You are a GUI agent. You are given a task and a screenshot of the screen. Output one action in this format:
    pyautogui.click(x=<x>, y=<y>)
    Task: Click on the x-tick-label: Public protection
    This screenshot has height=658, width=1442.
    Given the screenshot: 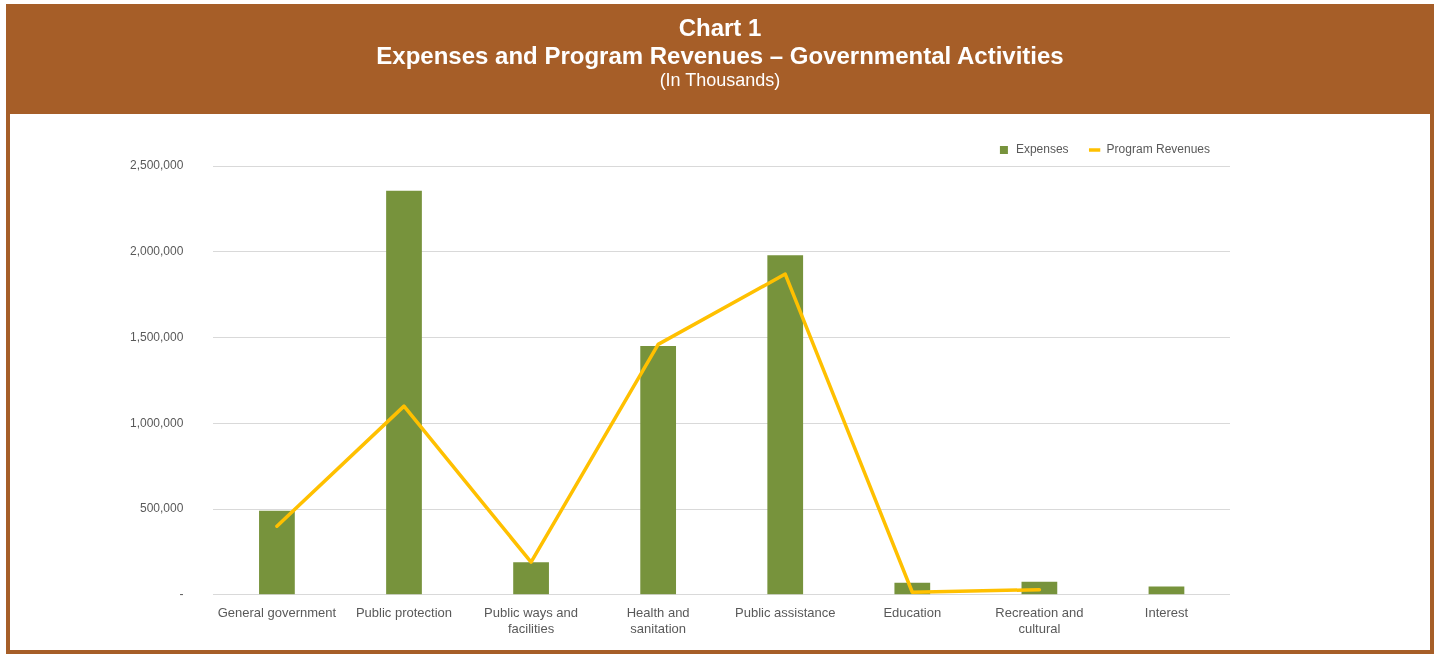 What is the action you would take?
    pyautogui.click(x=404, y=613)
    